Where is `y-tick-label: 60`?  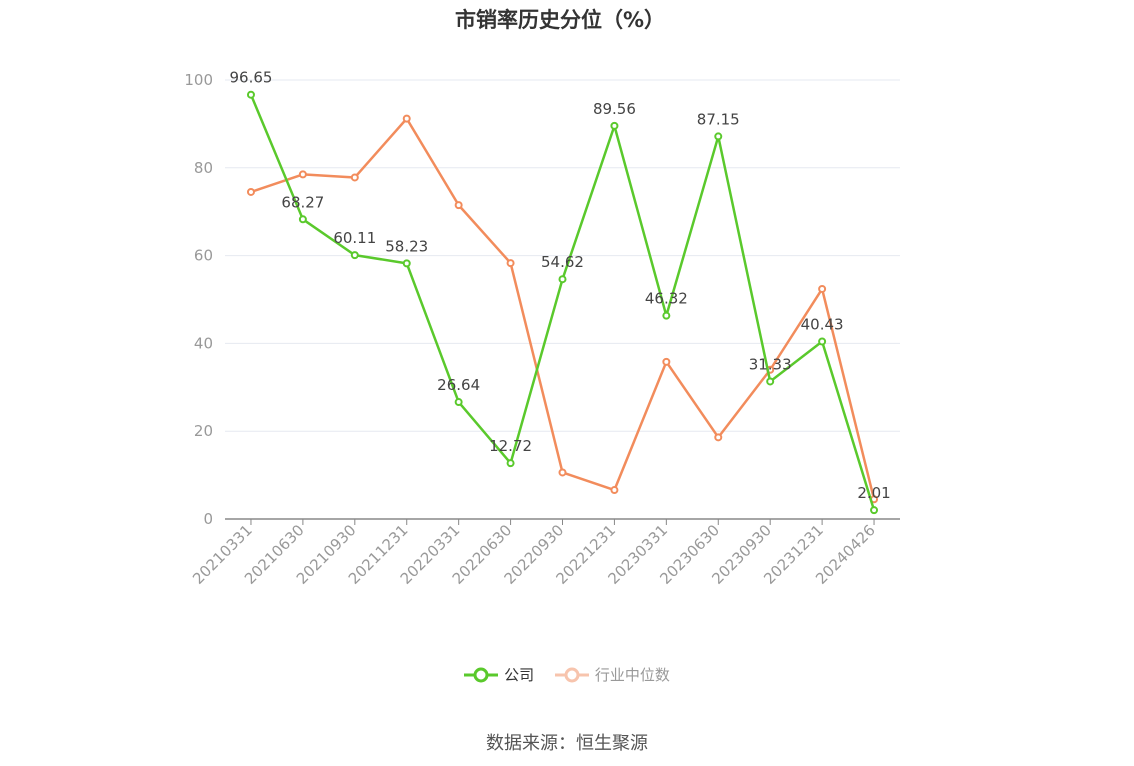
y-tick-label: 60 is located at coordinates (203, 256).